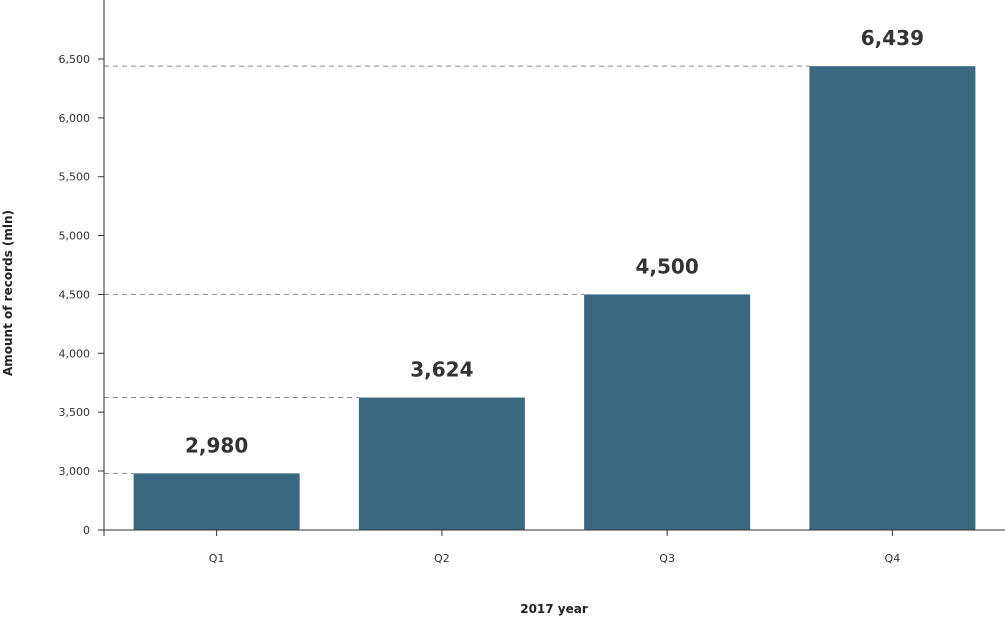 Image resolution: width=1005 pixels, height=618 pixels. Describe the element at coordinates (86, 530) in the screenshot. I see `y-tick-label: 0` at that location.